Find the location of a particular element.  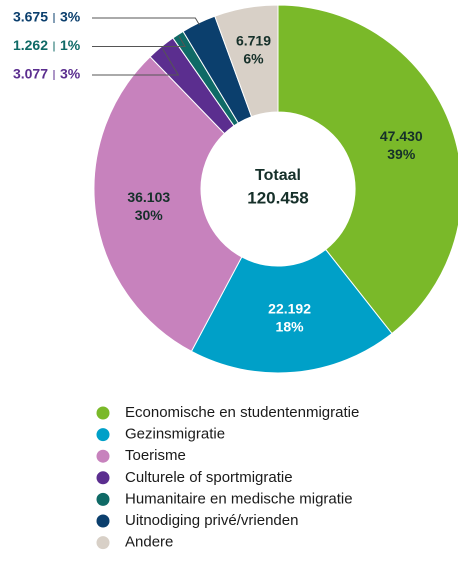

donut-hole is located at coordinates (278, 189).